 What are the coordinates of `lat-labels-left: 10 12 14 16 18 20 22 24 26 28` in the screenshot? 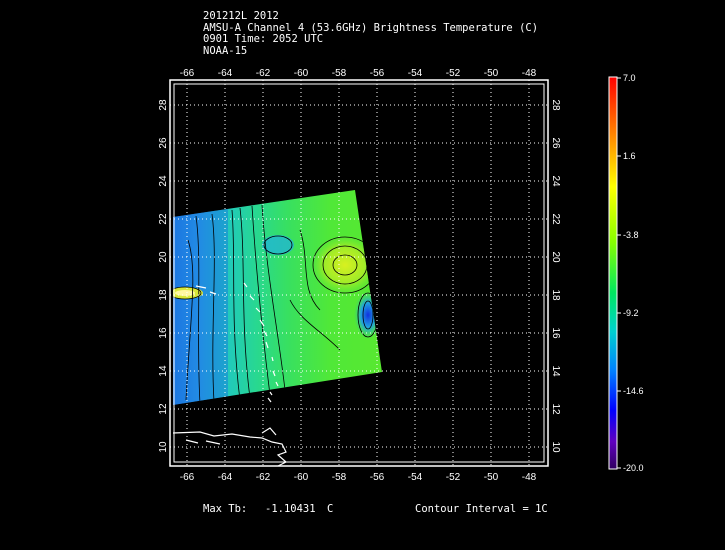 It's located at (163, 276).